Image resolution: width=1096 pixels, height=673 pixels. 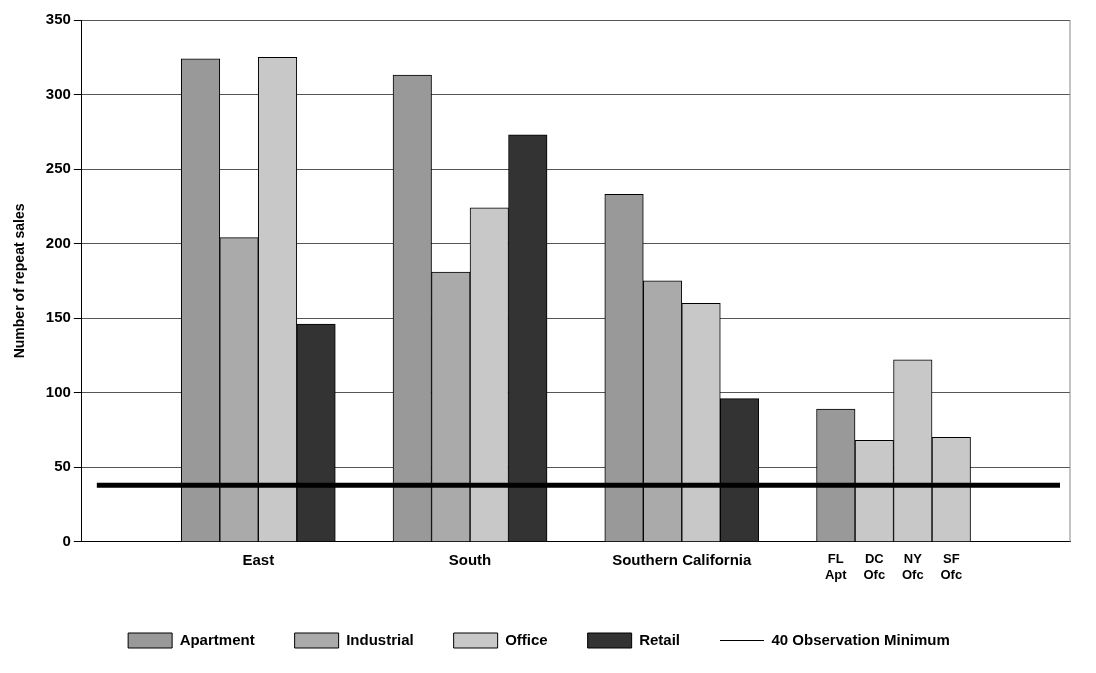 I want to click on legend-label: Office, so click(x=526, y=639).